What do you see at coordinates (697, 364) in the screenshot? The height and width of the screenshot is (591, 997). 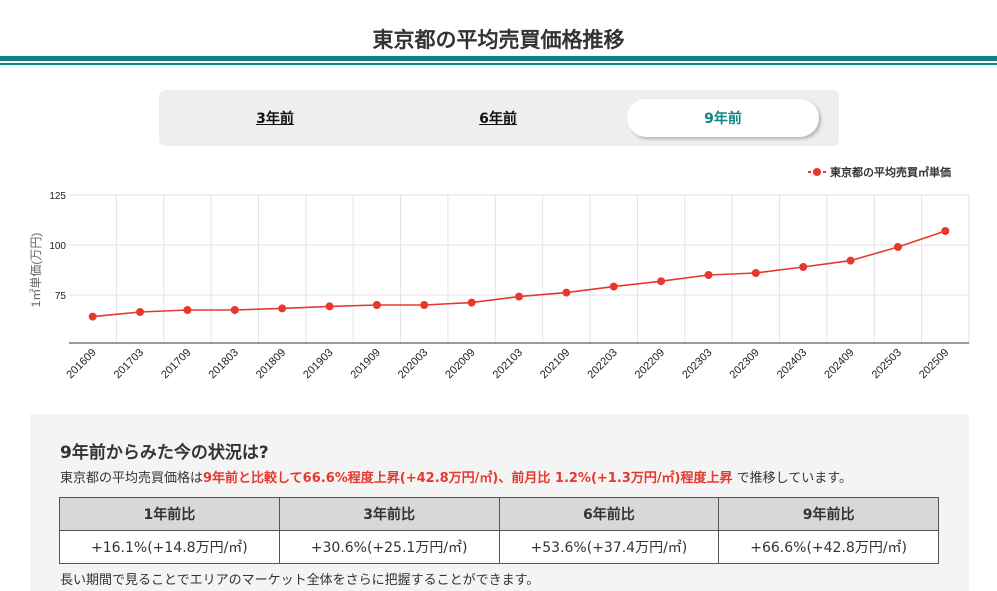 I see `x-tick-label: 202303` at bounding box center [697, 364].